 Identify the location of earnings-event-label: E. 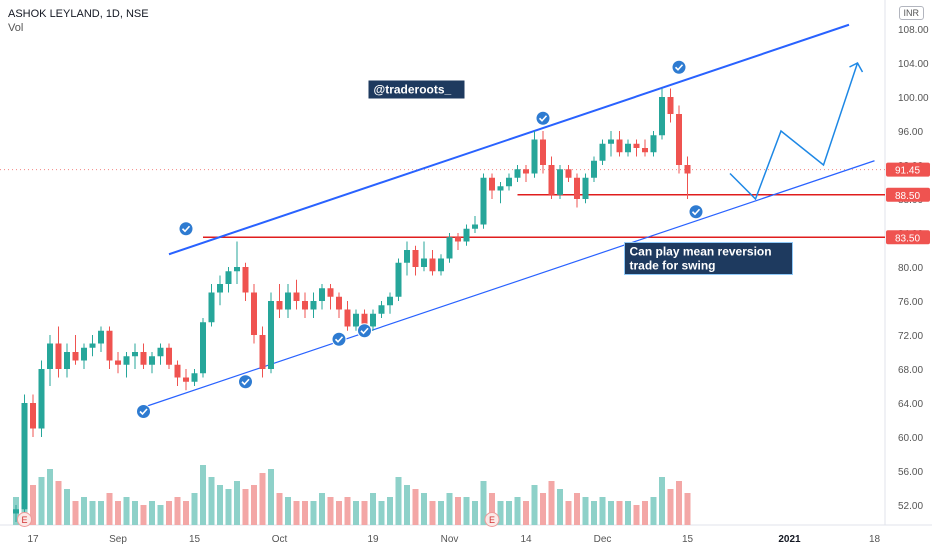
(492, 520).